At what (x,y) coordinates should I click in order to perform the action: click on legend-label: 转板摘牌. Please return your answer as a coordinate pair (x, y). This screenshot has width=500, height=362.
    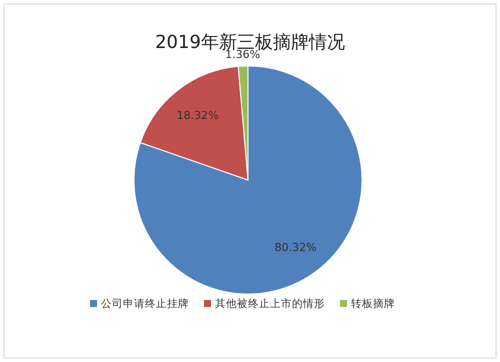
    Looking at the image, I should click on (373, 303).